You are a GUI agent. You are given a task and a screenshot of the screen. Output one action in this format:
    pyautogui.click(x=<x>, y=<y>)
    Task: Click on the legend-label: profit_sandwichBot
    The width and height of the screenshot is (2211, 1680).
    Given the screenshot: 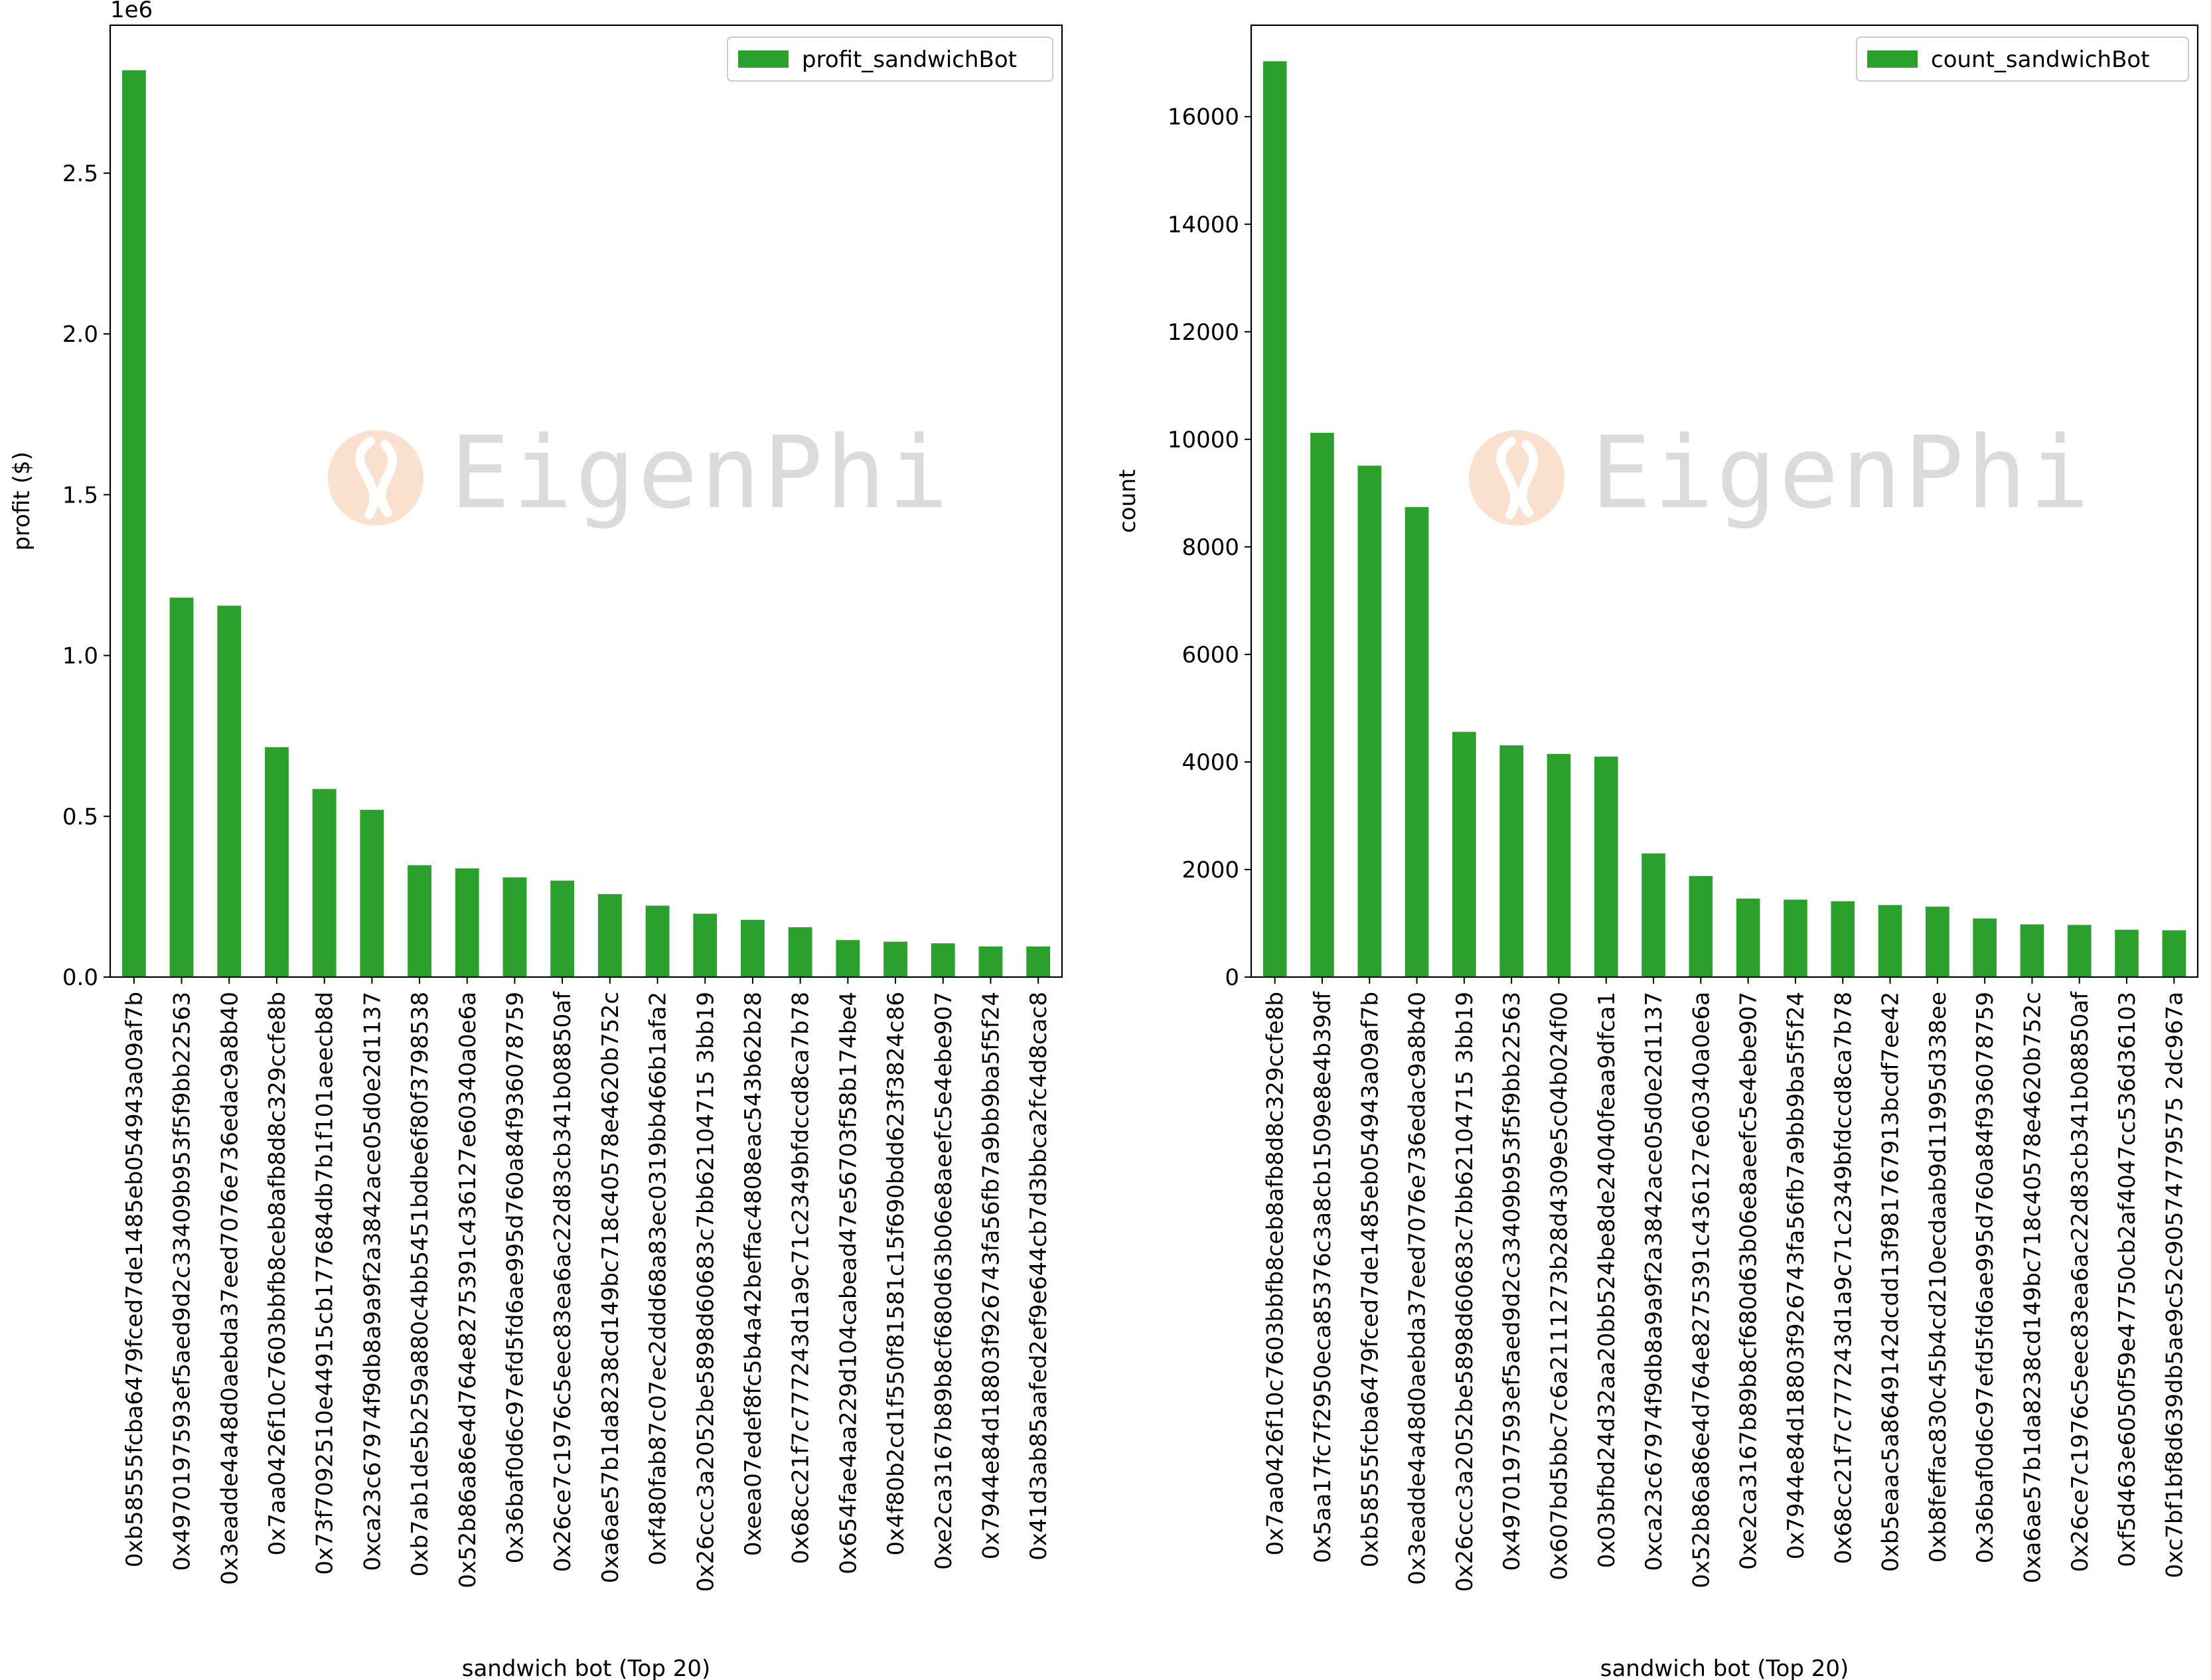 What is the action you would take?
    pyautogui.click(x=909, y=59)
    